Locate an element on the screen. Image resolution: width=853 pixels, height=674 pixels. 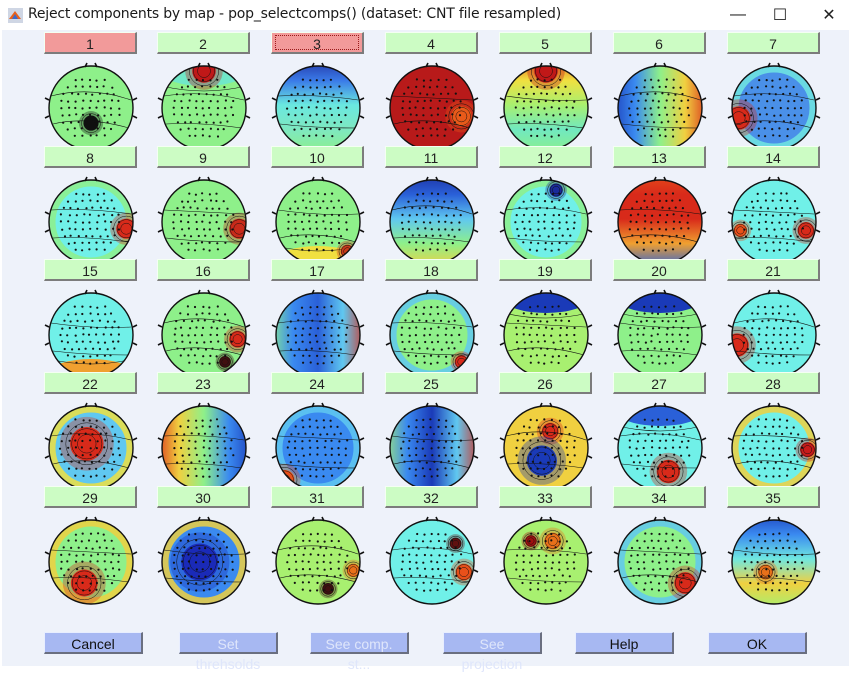
component-button-9: 9 is located at coordinates (203, 157).